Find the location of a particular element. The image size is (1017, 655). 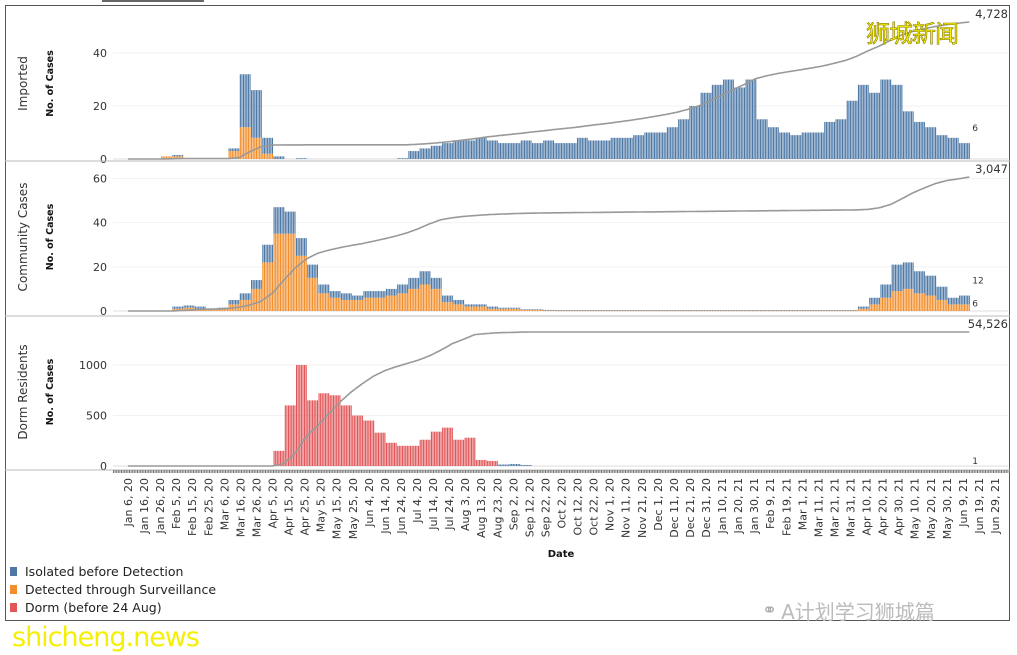

panel-title: Dorm Residents is located at coordinates (23, 391).